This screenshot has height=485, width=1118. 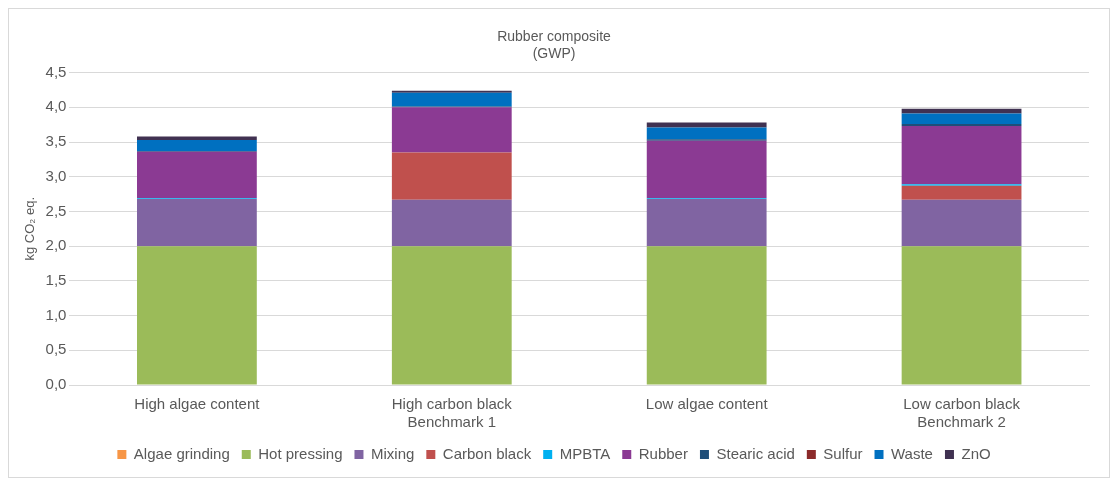 What do you see at coordinates (300, 453) in the screenshot?
I see `legend-label: Hot pressing` at bounding box center [300, 453].